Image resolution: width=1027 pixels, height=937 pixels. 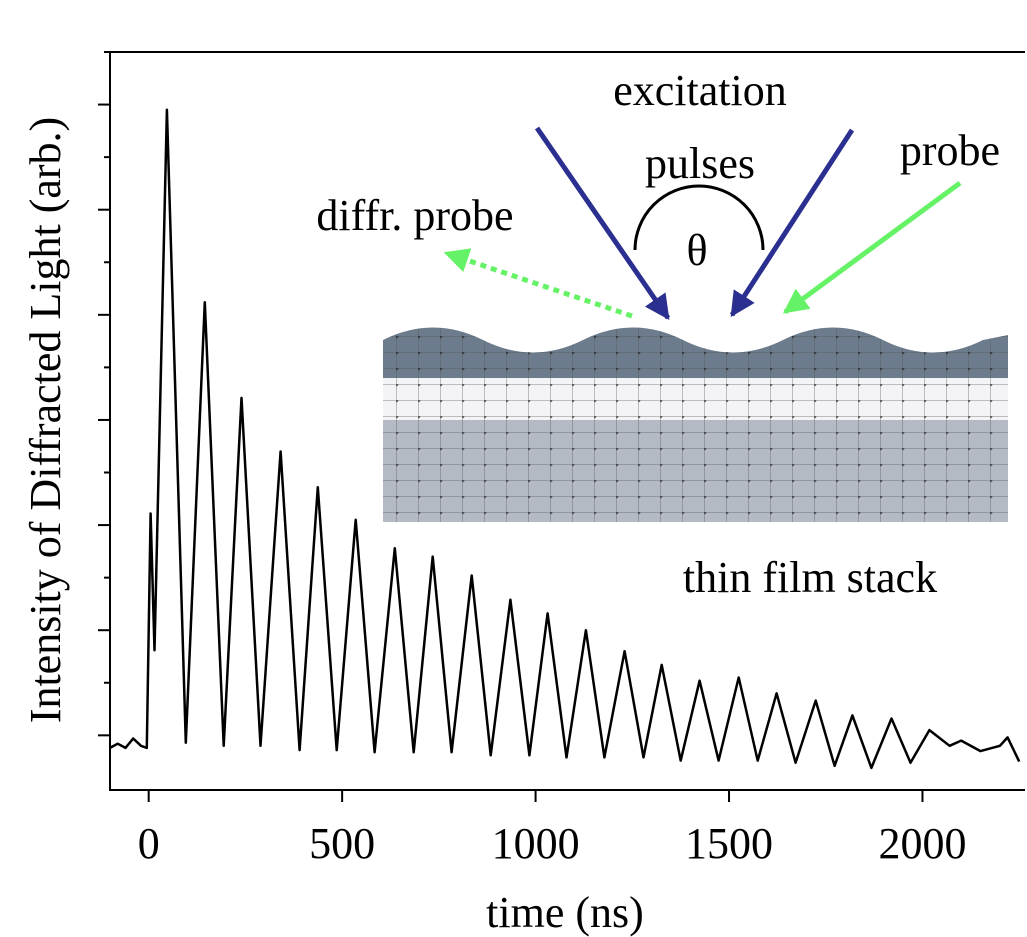 I want to click on annotation: excitation, so click(x=700, y=90).